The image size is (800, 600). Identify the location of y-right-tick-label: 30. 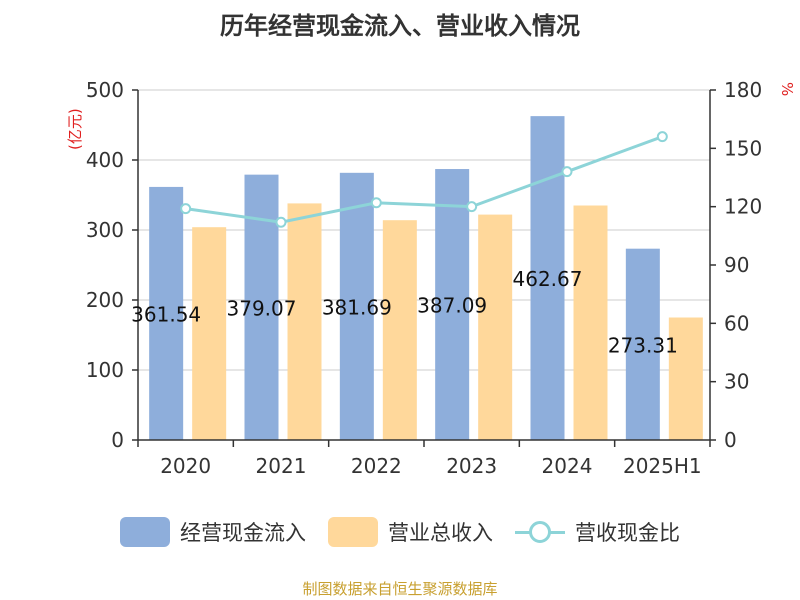
(736, 382).